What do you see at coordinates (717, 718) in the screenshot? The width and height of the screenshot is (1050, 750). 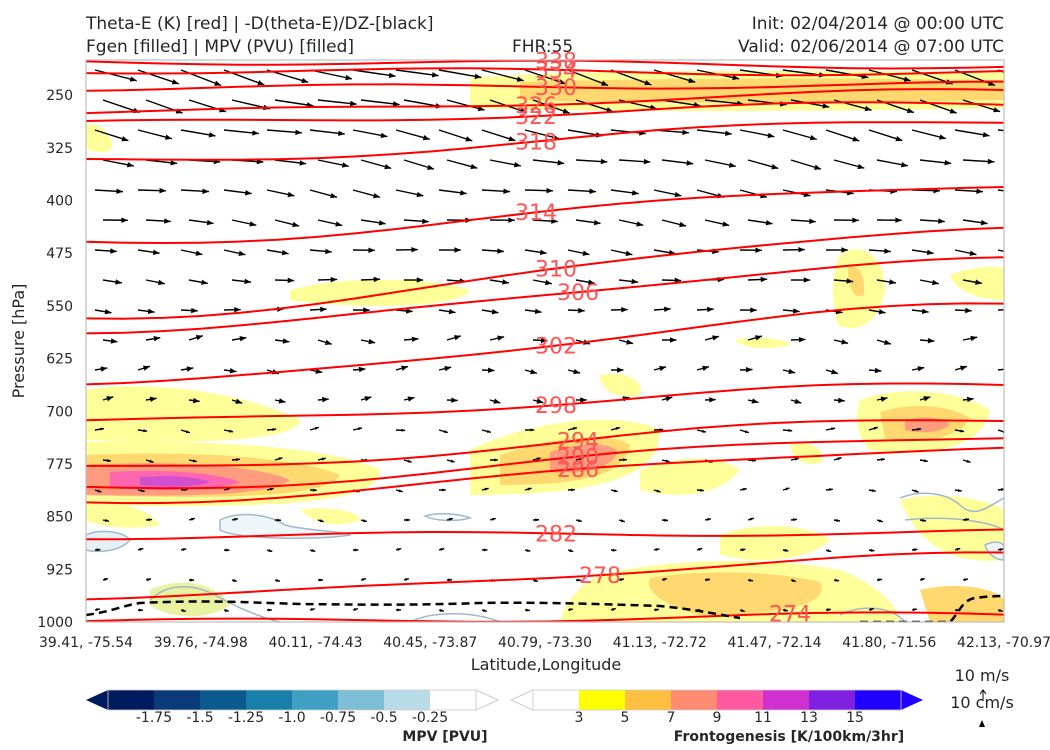 I see `fgen-colorbar-tick: 9` at bounding box center [717, 718].